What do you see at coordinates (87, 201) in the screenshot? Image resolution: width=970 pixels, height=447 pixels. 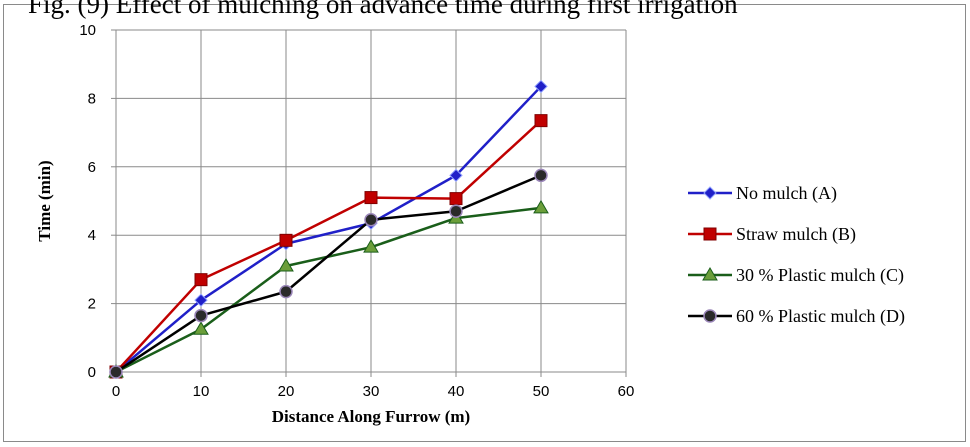 I see `y-tick-labels: 0 2 4 6 8 10` at bounding box center [87, 201].